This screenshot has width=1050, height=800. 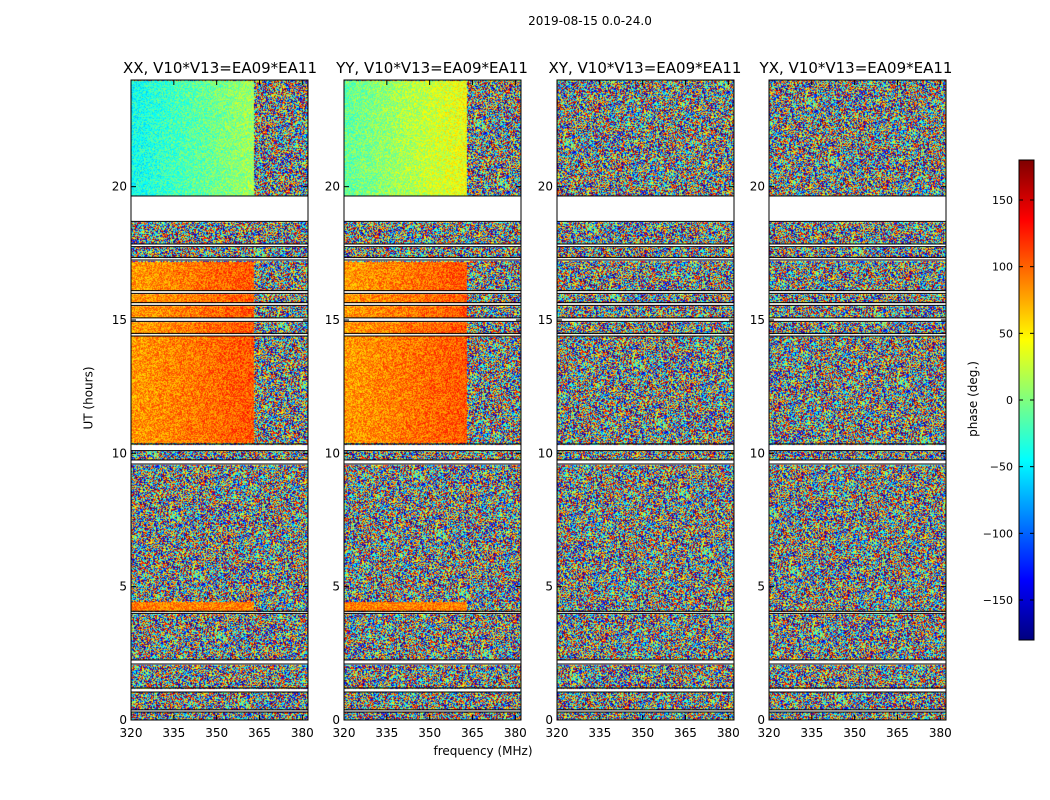 I want to click on colorbar-tick-label: 0, so click(x=1009, y=400).